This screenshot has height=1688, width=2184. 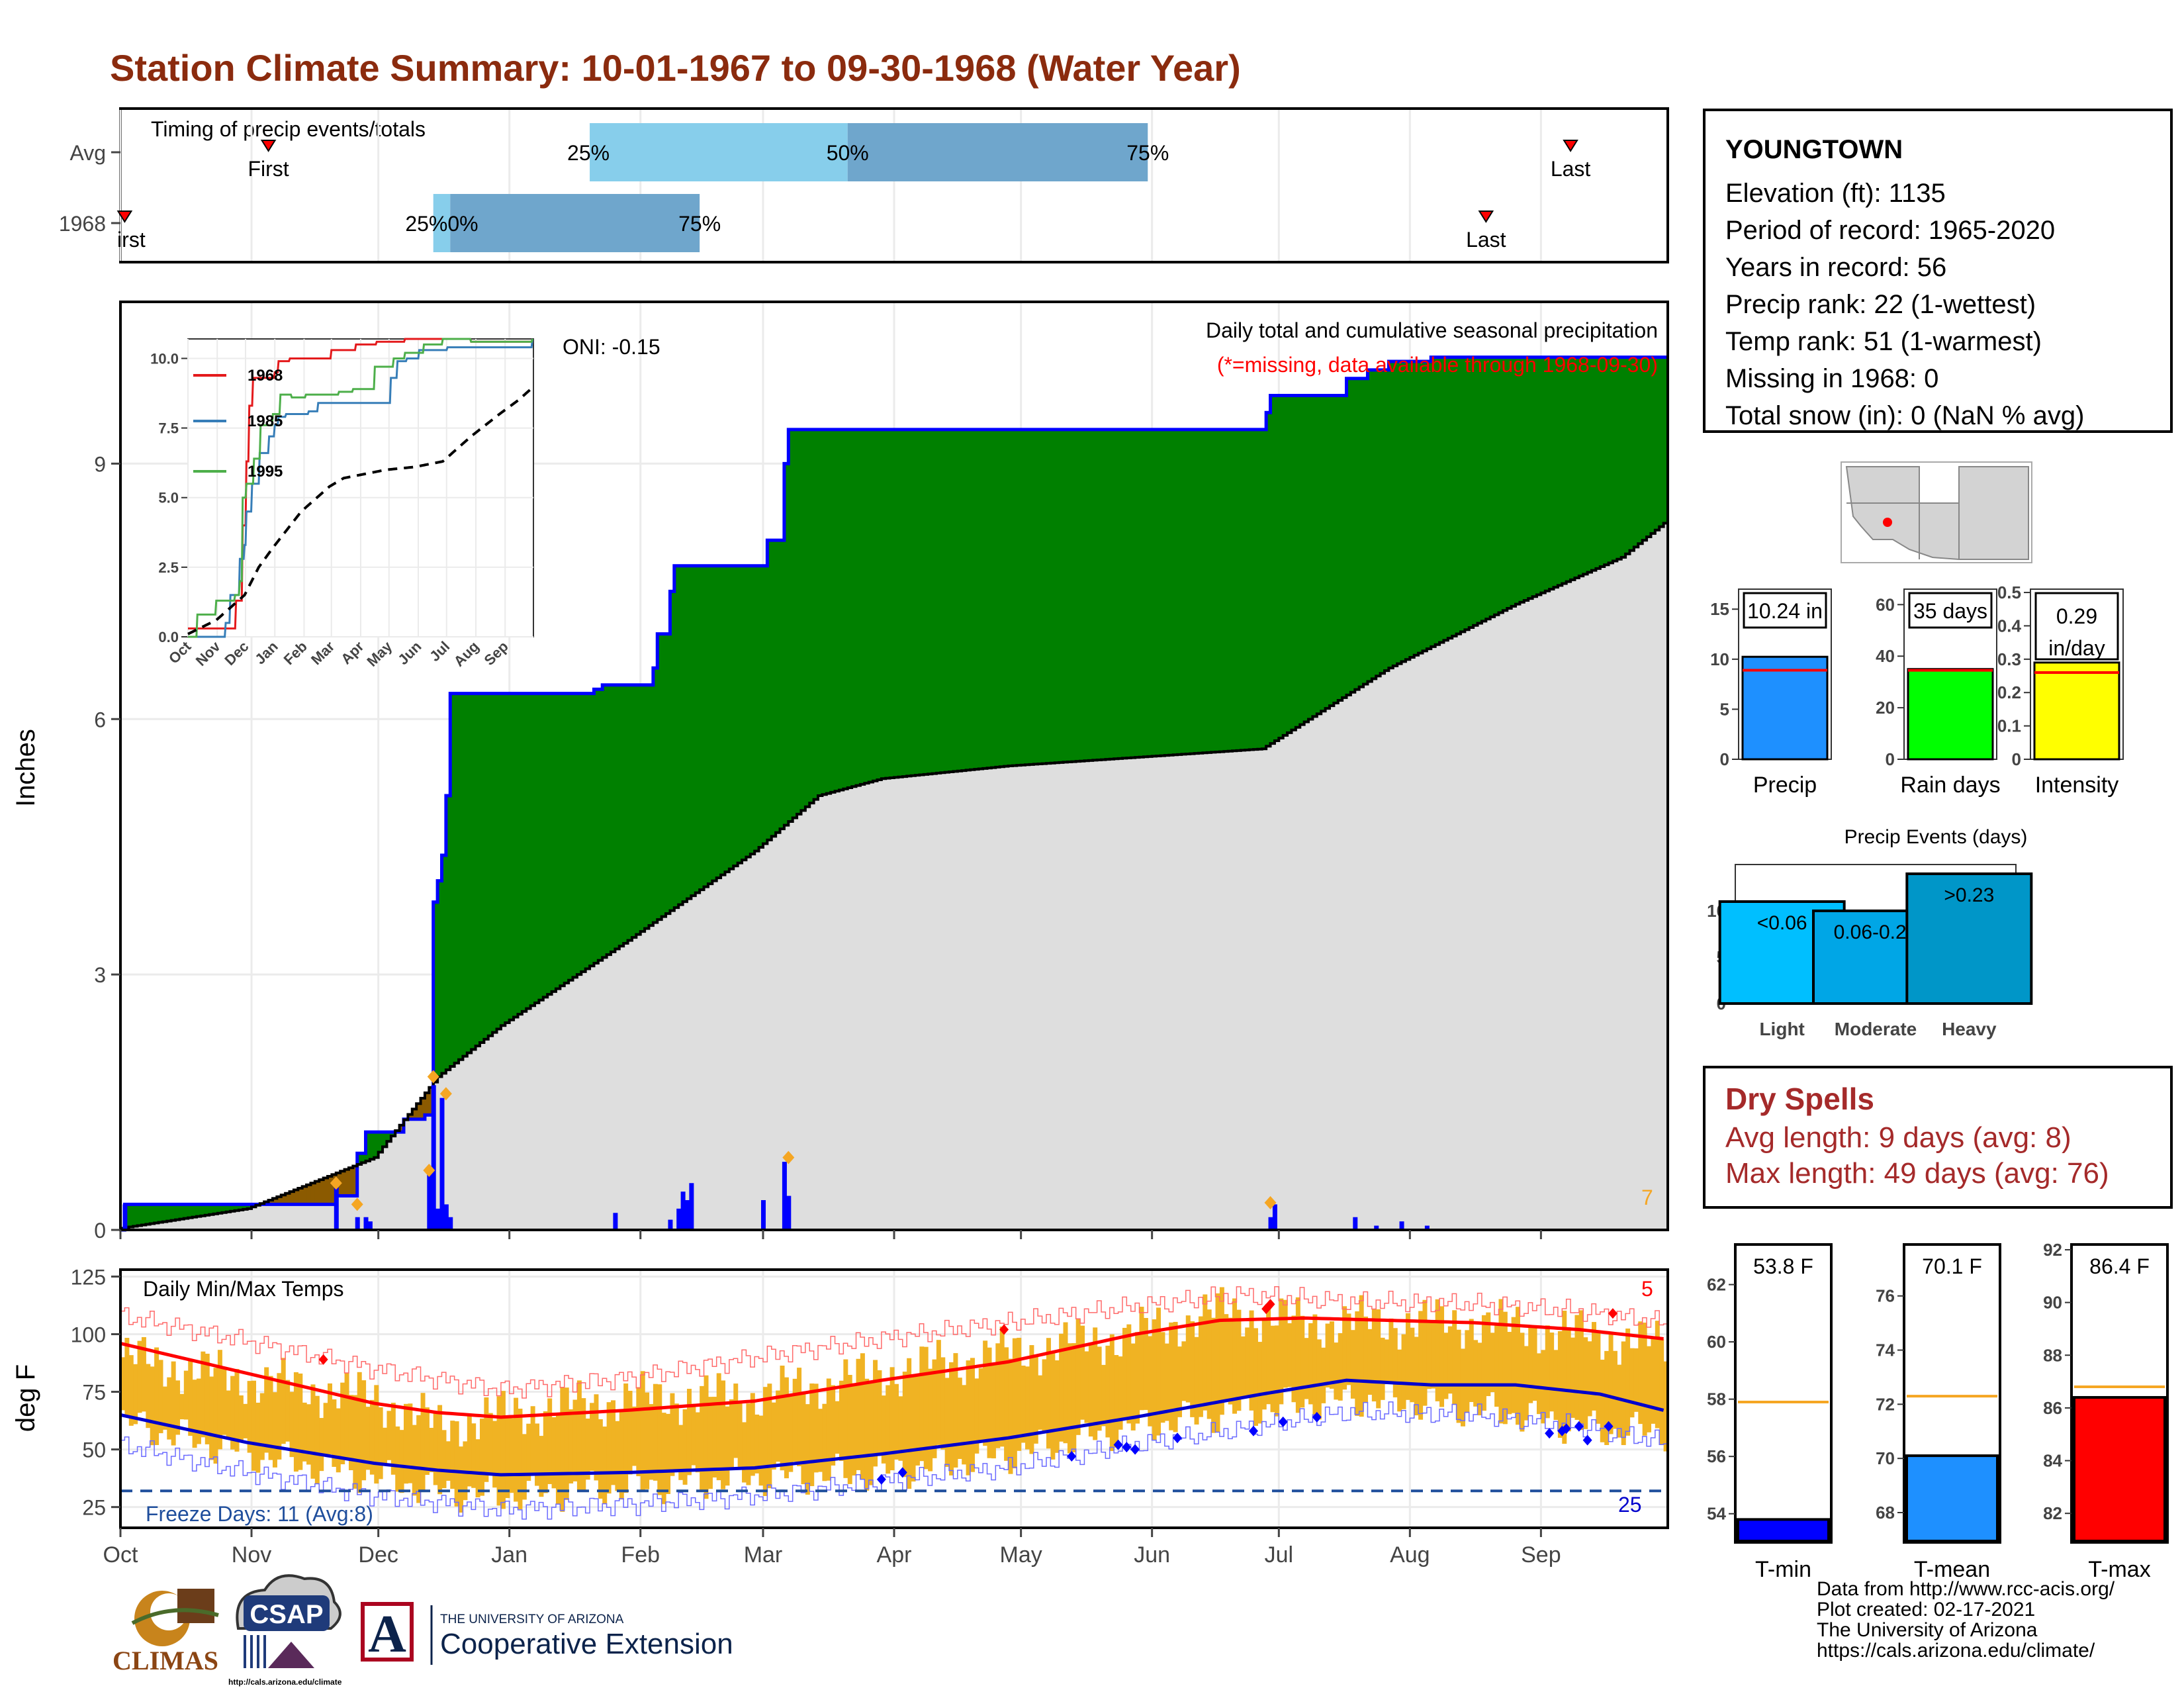 I want to click on y-tick-label: 9, so click(x=100, y=464).